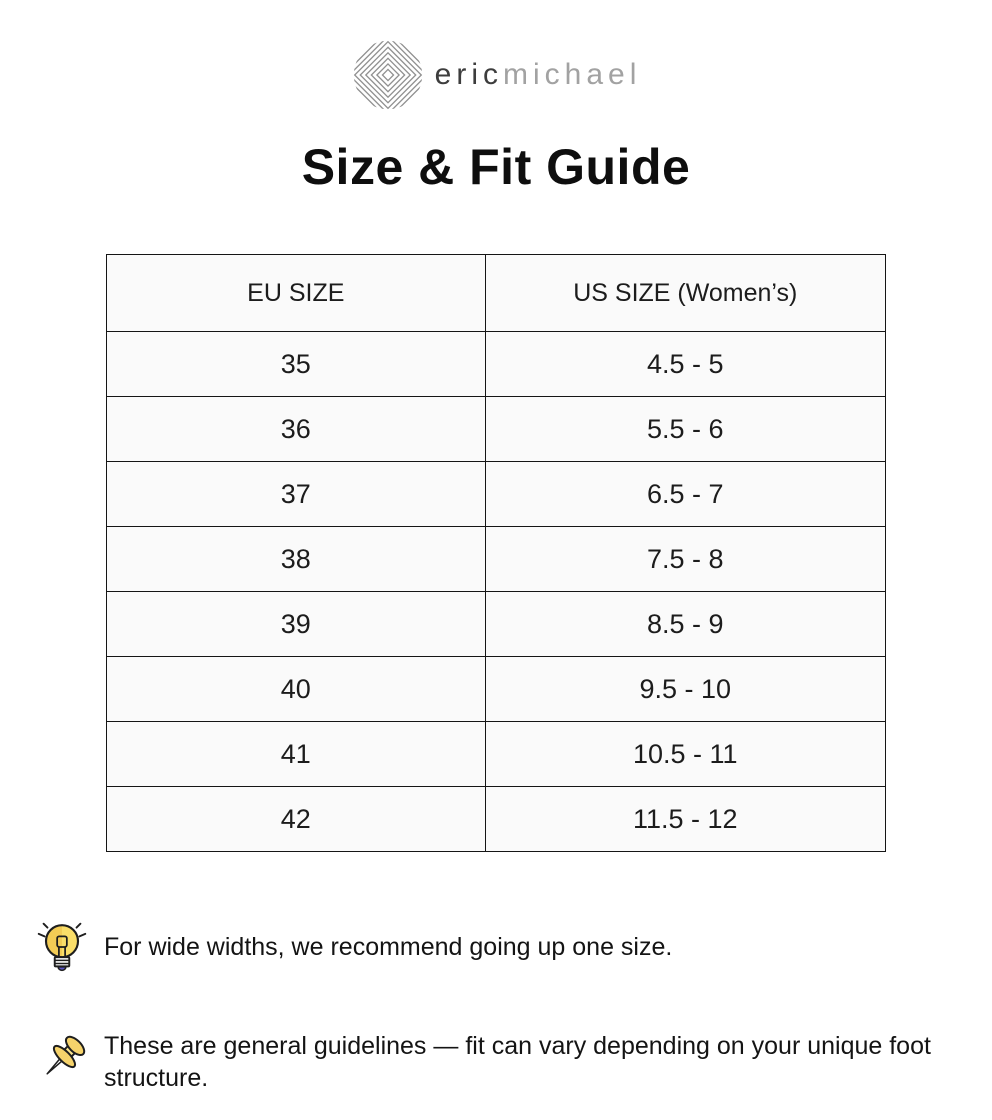 This screenshot has height=1120, width=992. What do you see at coordinates (685, 429) in the screenshot?
I see `us-size-cell: 5.5 - 6` at bounding box center [685, 429].